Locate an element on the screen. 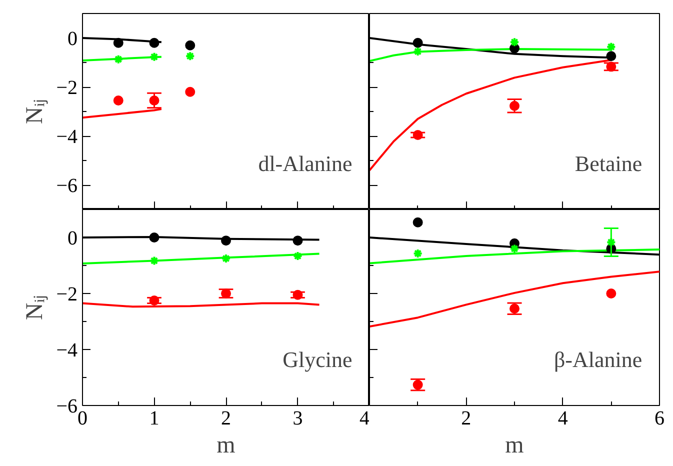  annotation: Betaine is located at coordinates (608, 163).